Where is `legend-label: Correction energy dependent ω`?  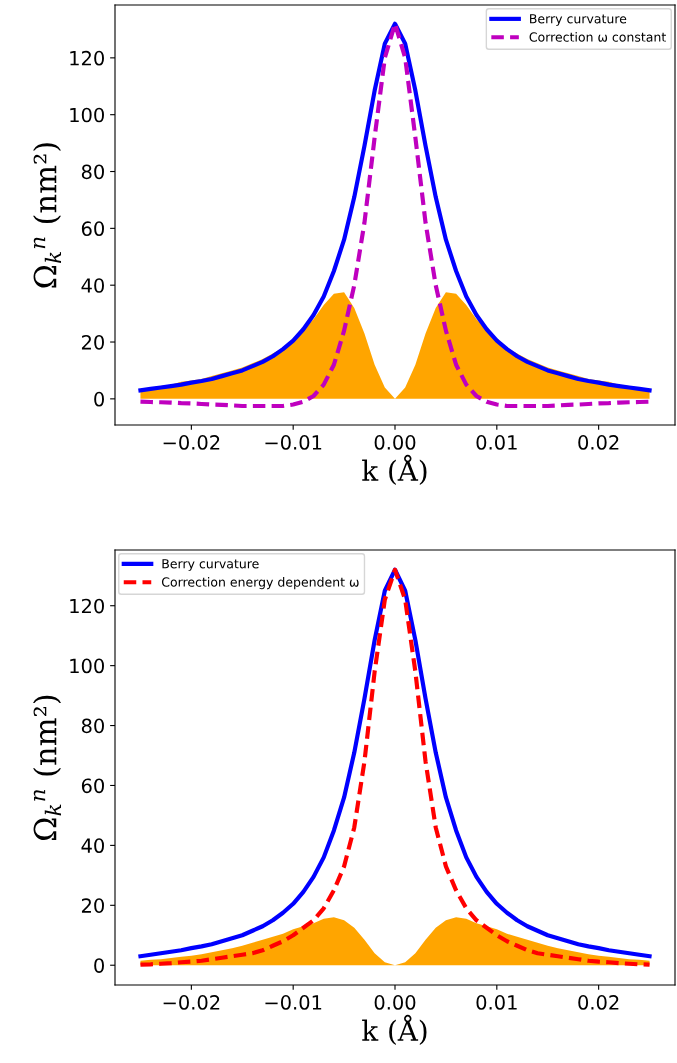 legend-label: Correction energy dependent ω is located at coordinates (260, 583).